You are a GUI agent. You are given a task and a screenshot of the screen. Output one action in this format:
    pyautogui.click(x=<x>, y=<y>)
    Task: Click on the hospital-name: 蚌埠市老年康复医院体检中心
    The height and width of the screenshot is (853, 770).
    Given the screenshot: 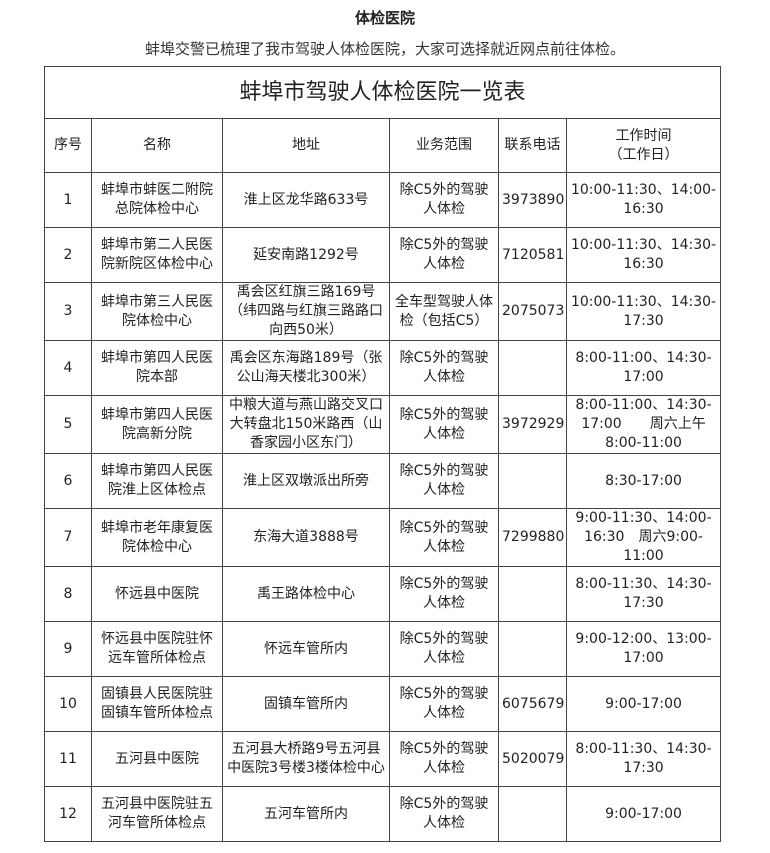 What is the action you would take?
    pyautogui.click(x=157, y=537)
    